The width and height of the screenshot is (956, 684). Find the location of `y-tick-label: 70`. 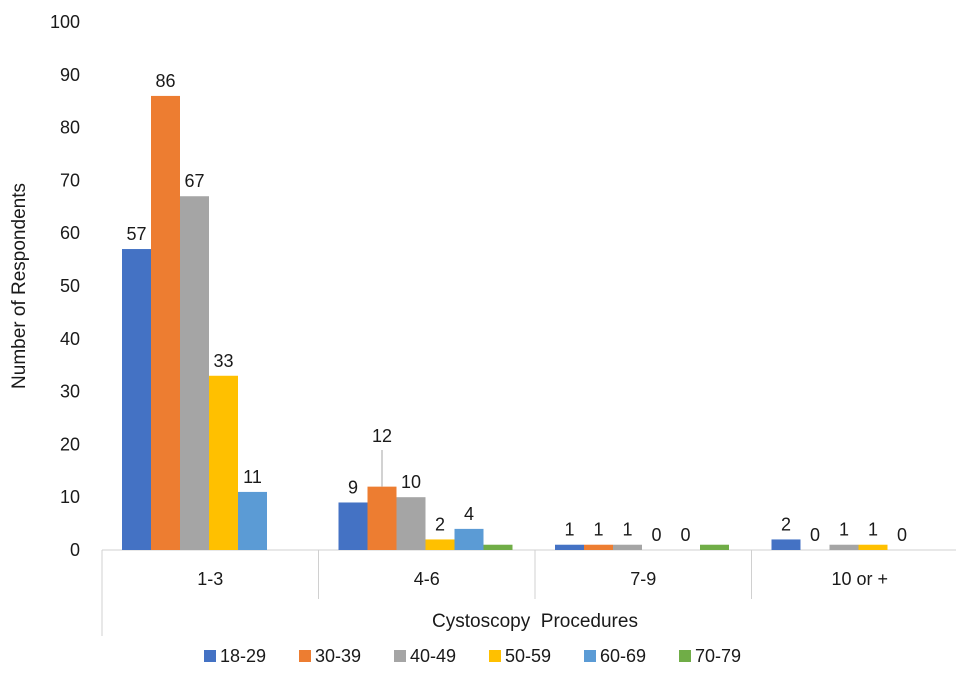

y-tick-label: 70 is located at coordinates (70, 180).